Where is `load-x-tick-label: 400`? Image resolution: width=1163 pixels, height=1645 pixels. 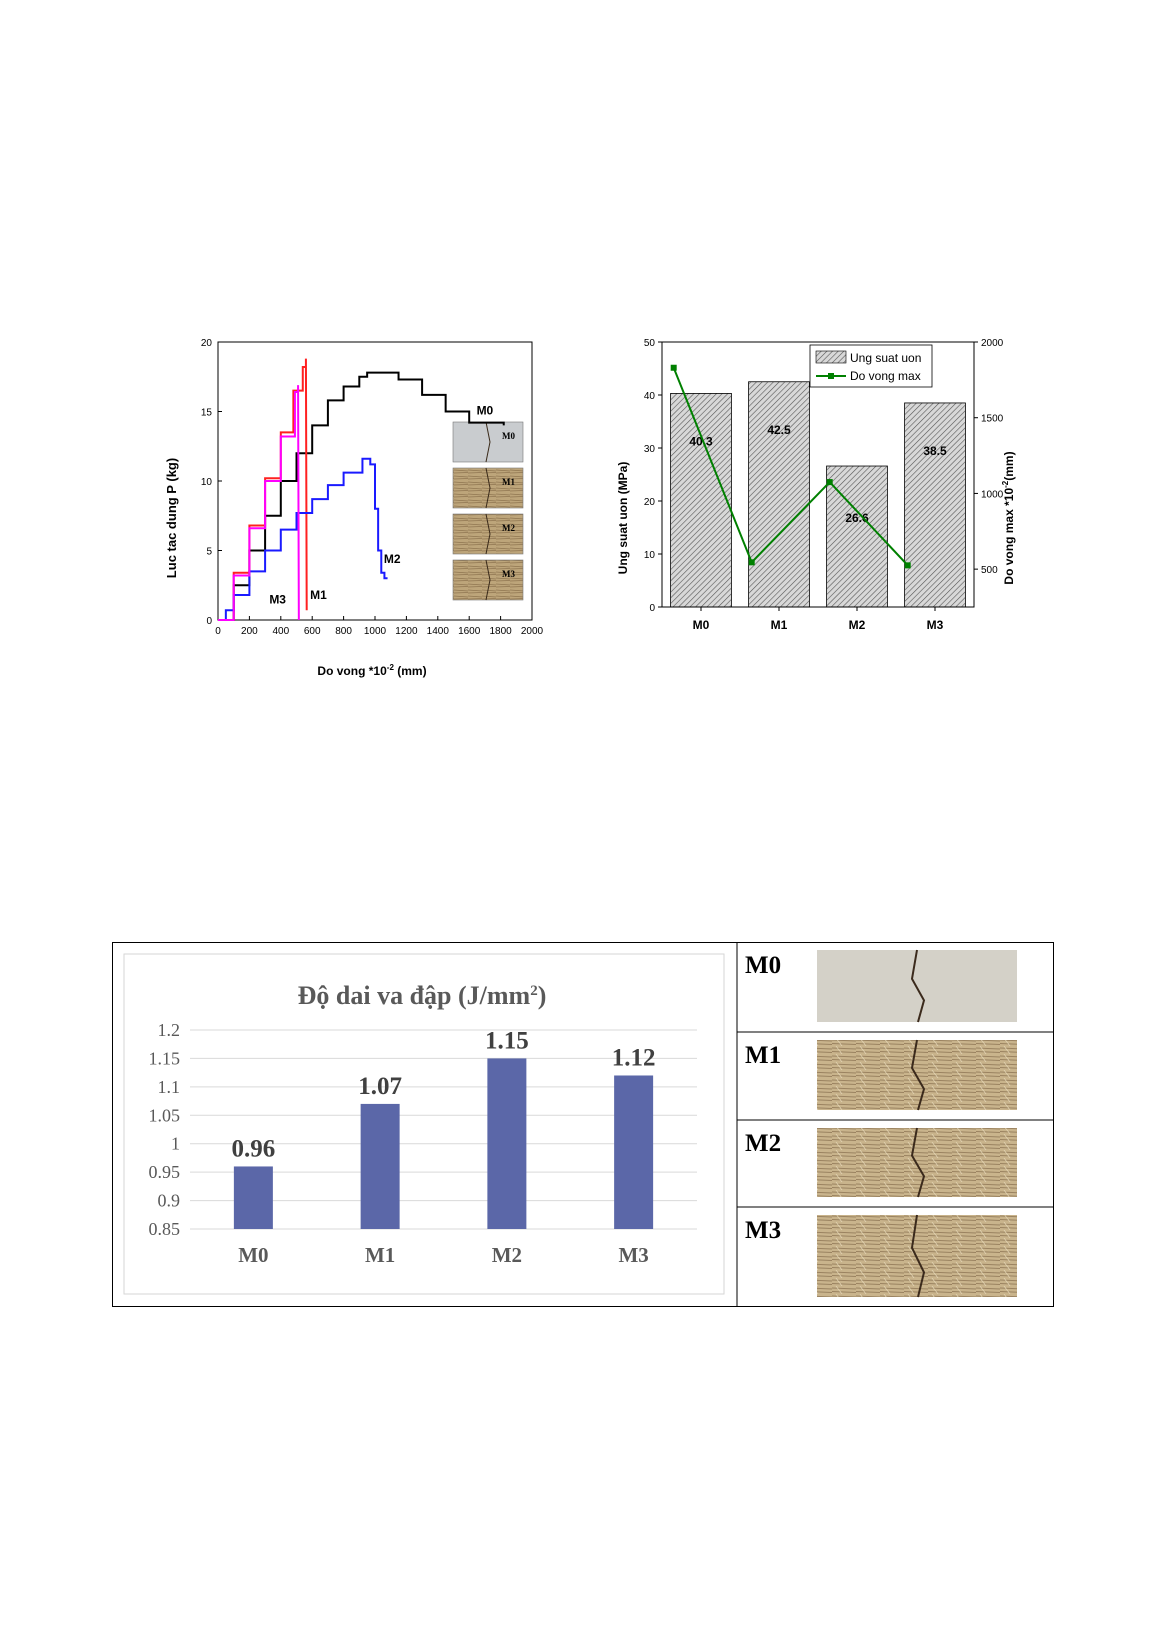 load-x-tick-label: 400 is located at coordinates (280, 631).